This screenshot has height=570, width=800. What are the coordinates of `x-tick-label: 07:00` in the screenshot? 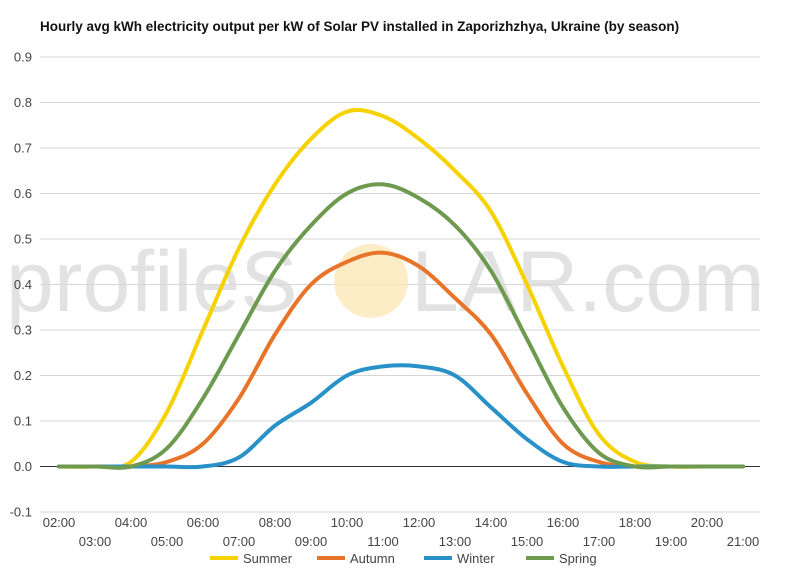 It's located at (239, 541).